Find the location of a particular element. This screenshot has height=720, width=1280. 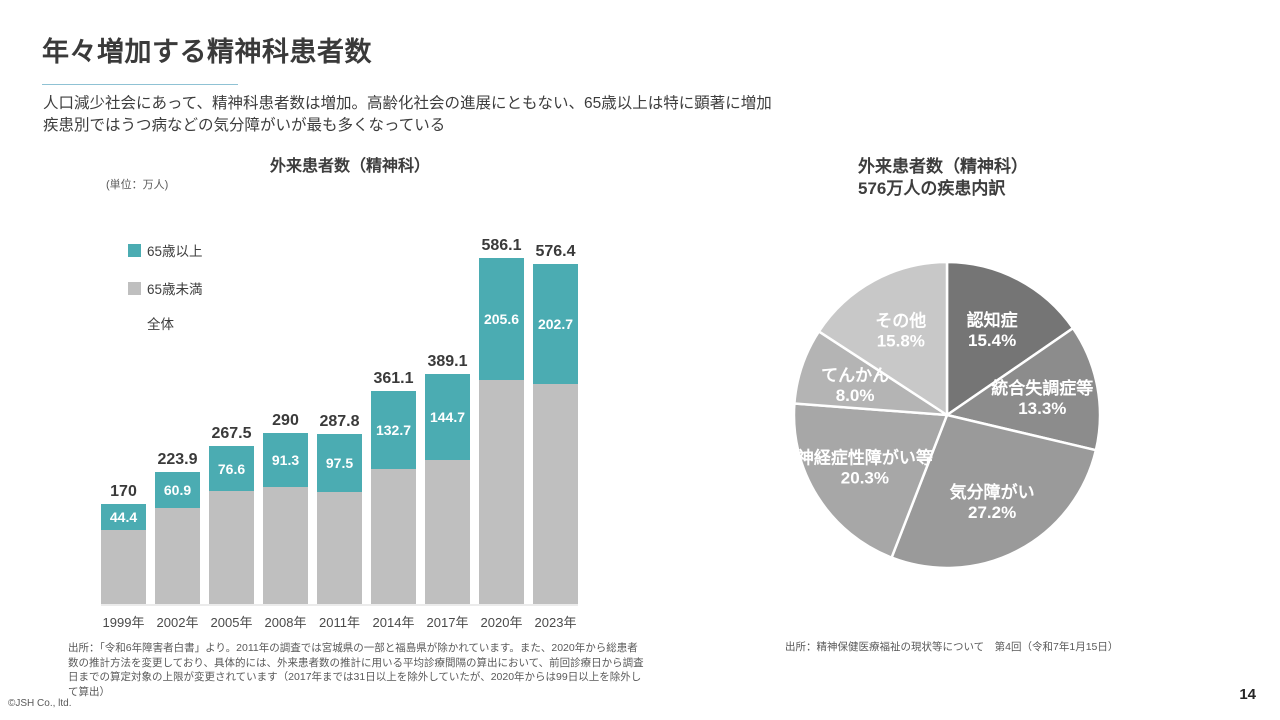

bar-segment-65plus: 132.7 is located at coordinates (393, 430).